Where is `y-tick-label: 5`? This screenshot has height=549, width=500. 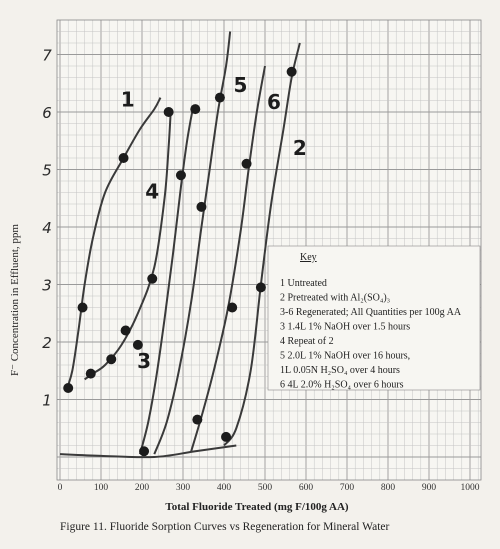 y-tick-label: 5 is located at coordinates (47, 171).